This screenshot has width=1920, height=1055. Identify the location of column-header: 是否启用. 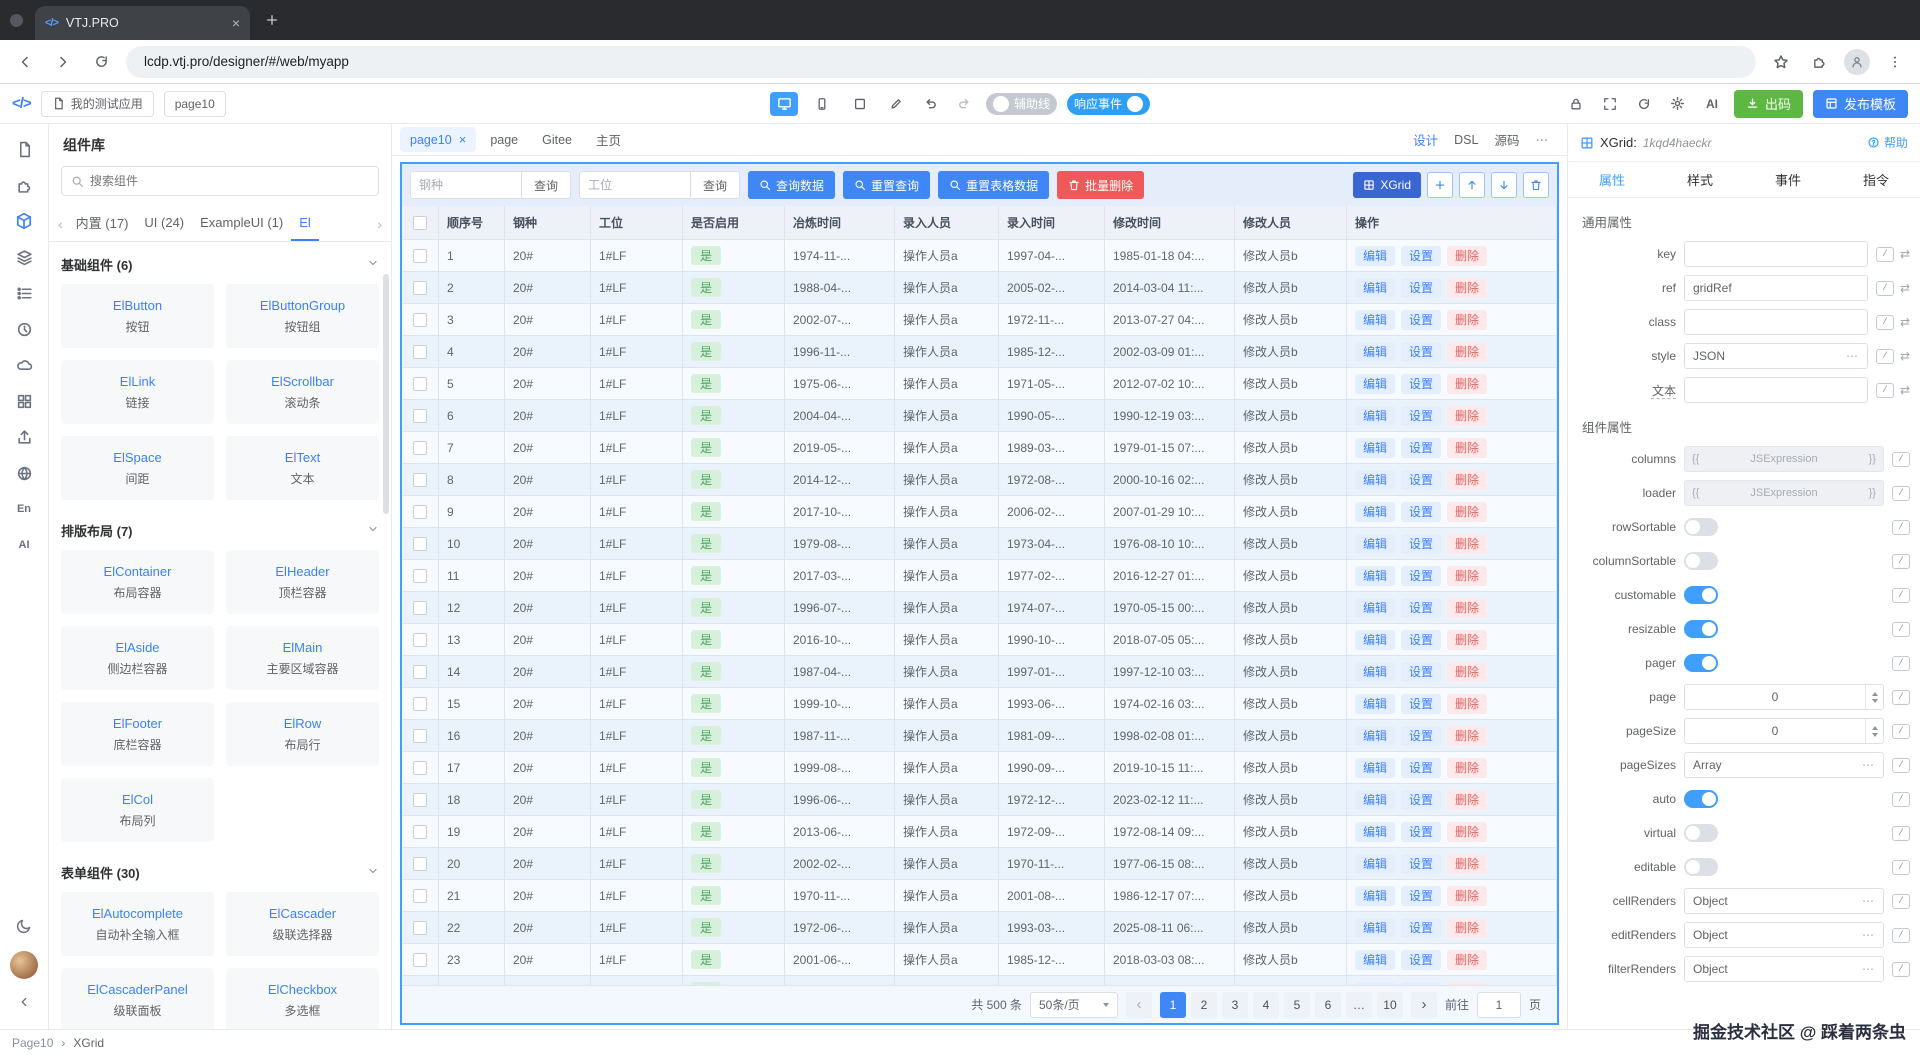
(734, 223).